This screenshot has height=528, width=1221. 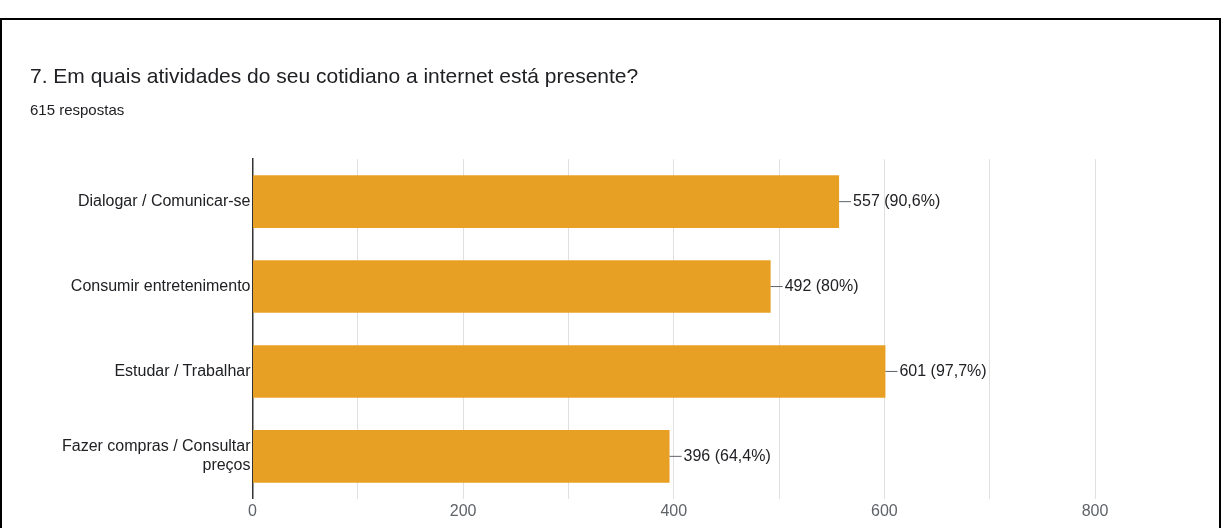 What do you see at coordinates (897, 201) in the screenshot?
I see `data-label: 557 (90,6%)` at bounding box center [897, 201].